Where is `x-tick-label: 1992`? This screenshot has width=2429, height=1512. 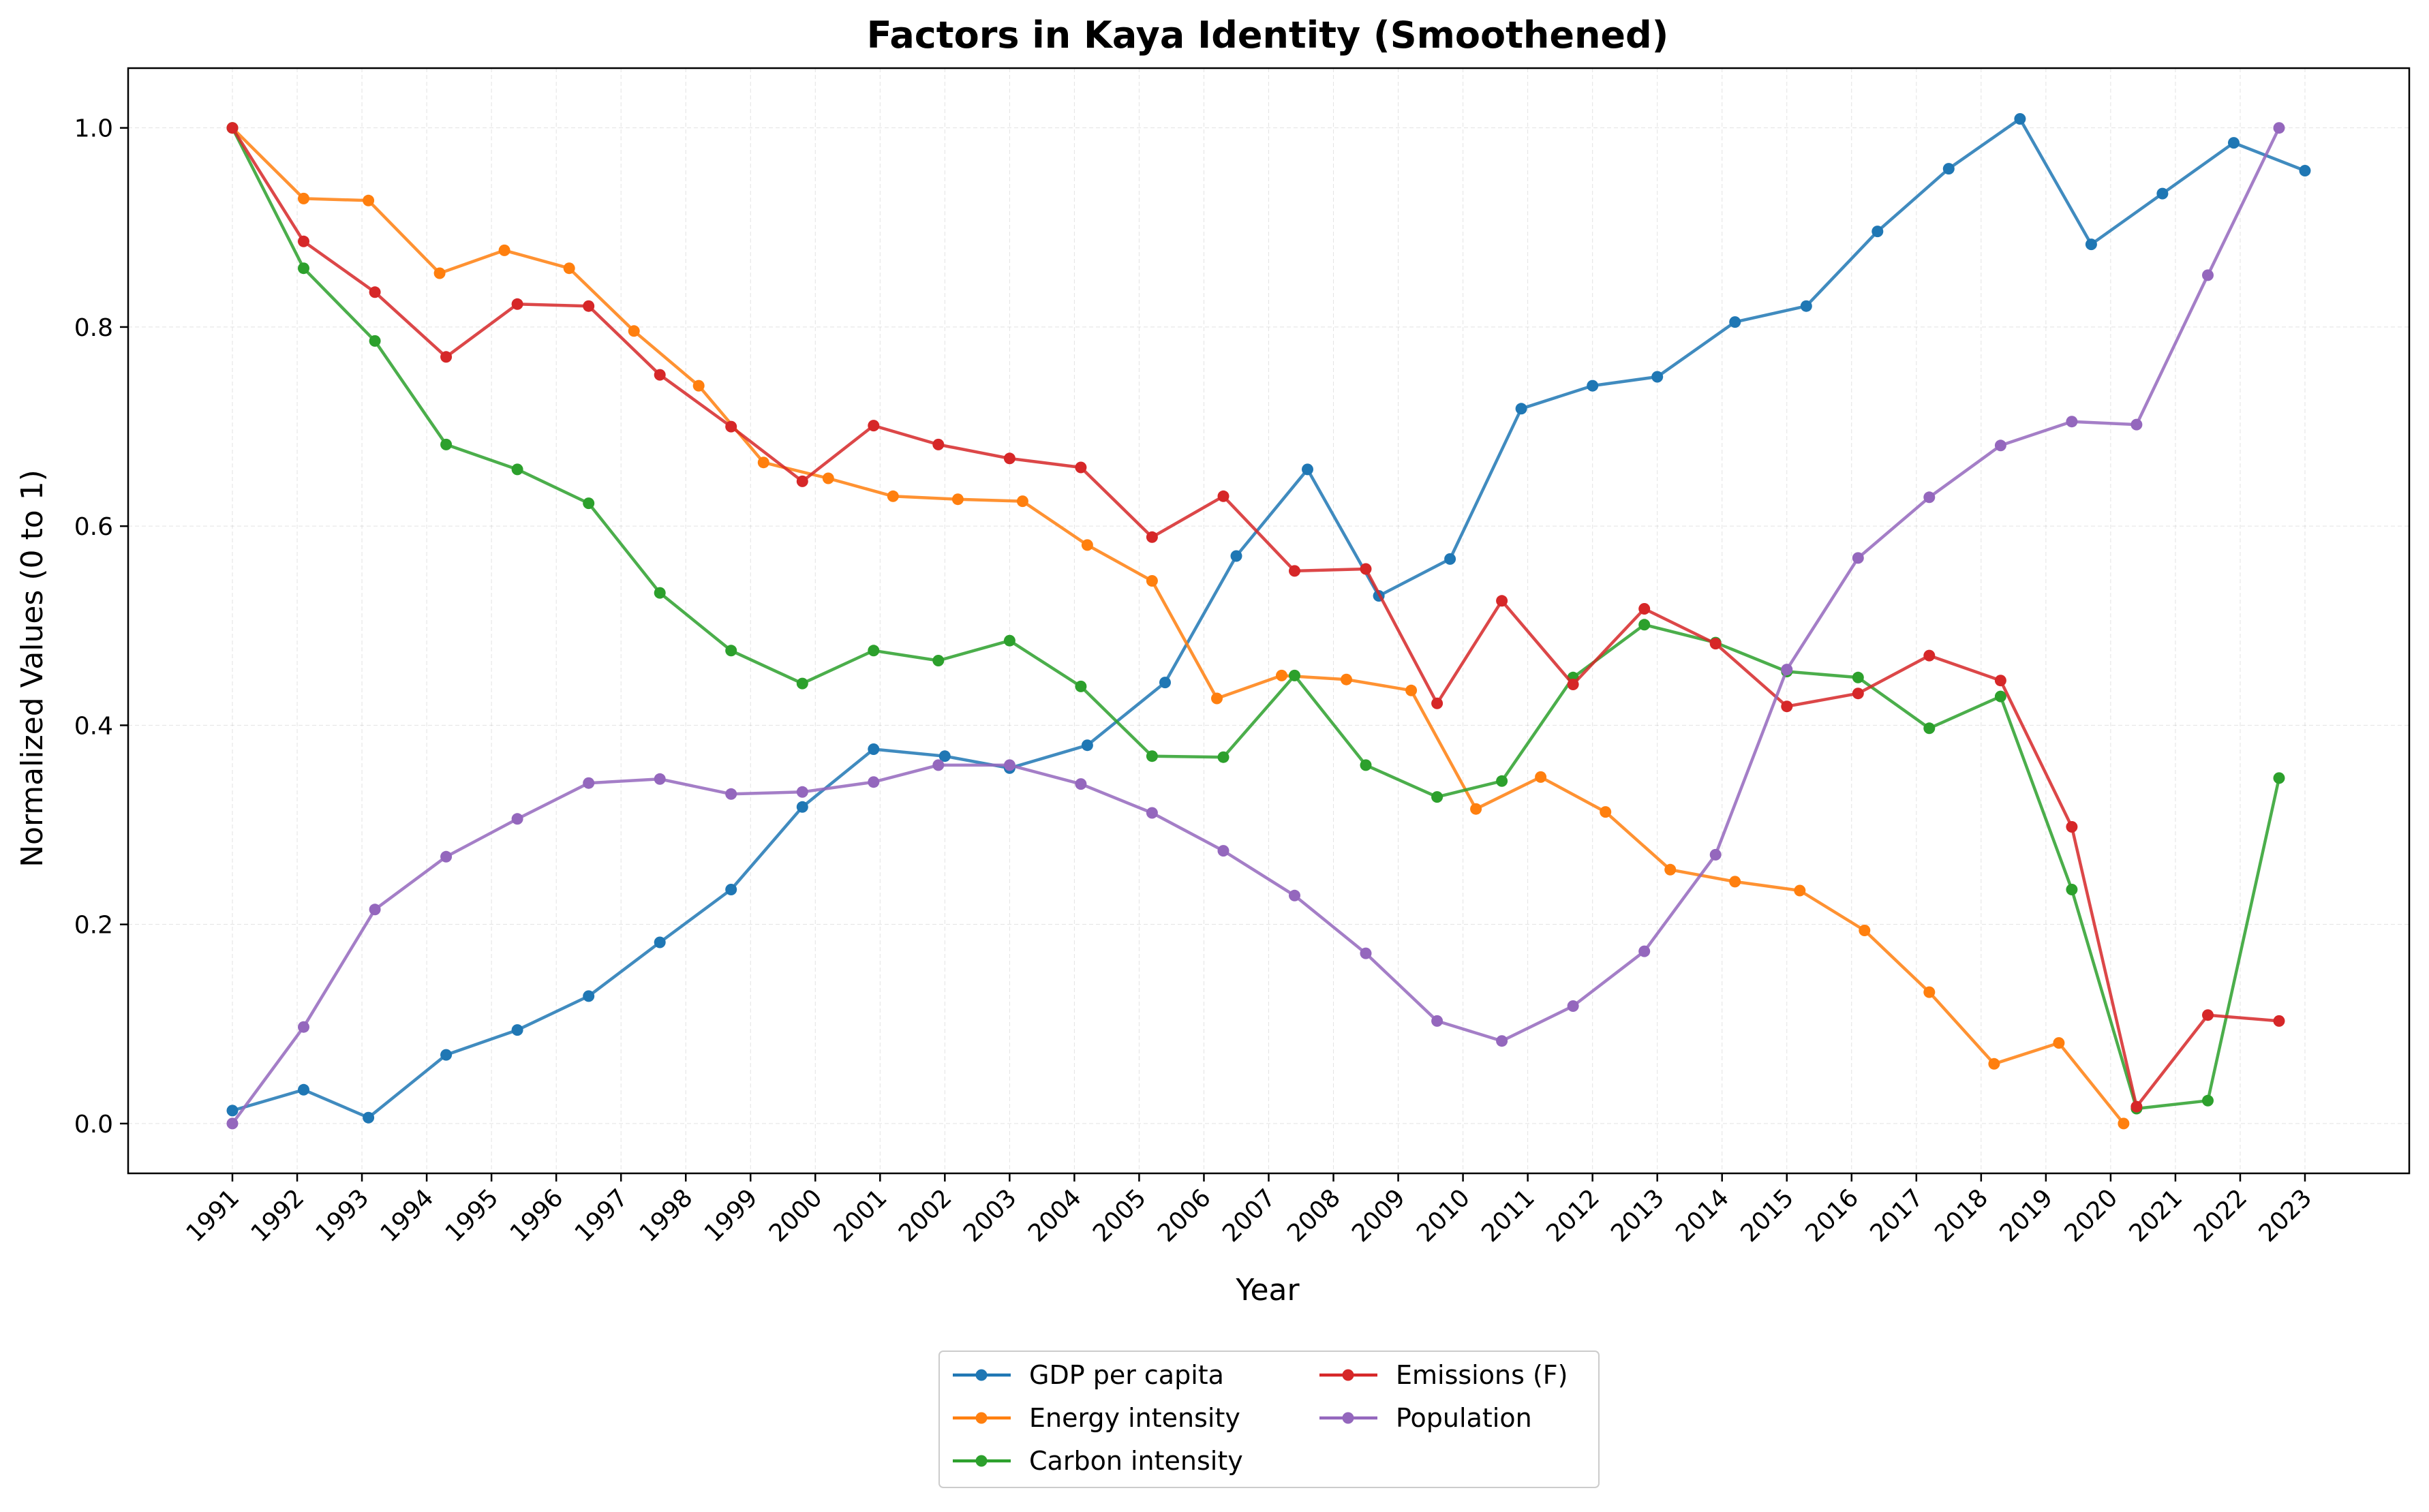
x-tick-label: 1992 is located at coordinates (278, 1216).